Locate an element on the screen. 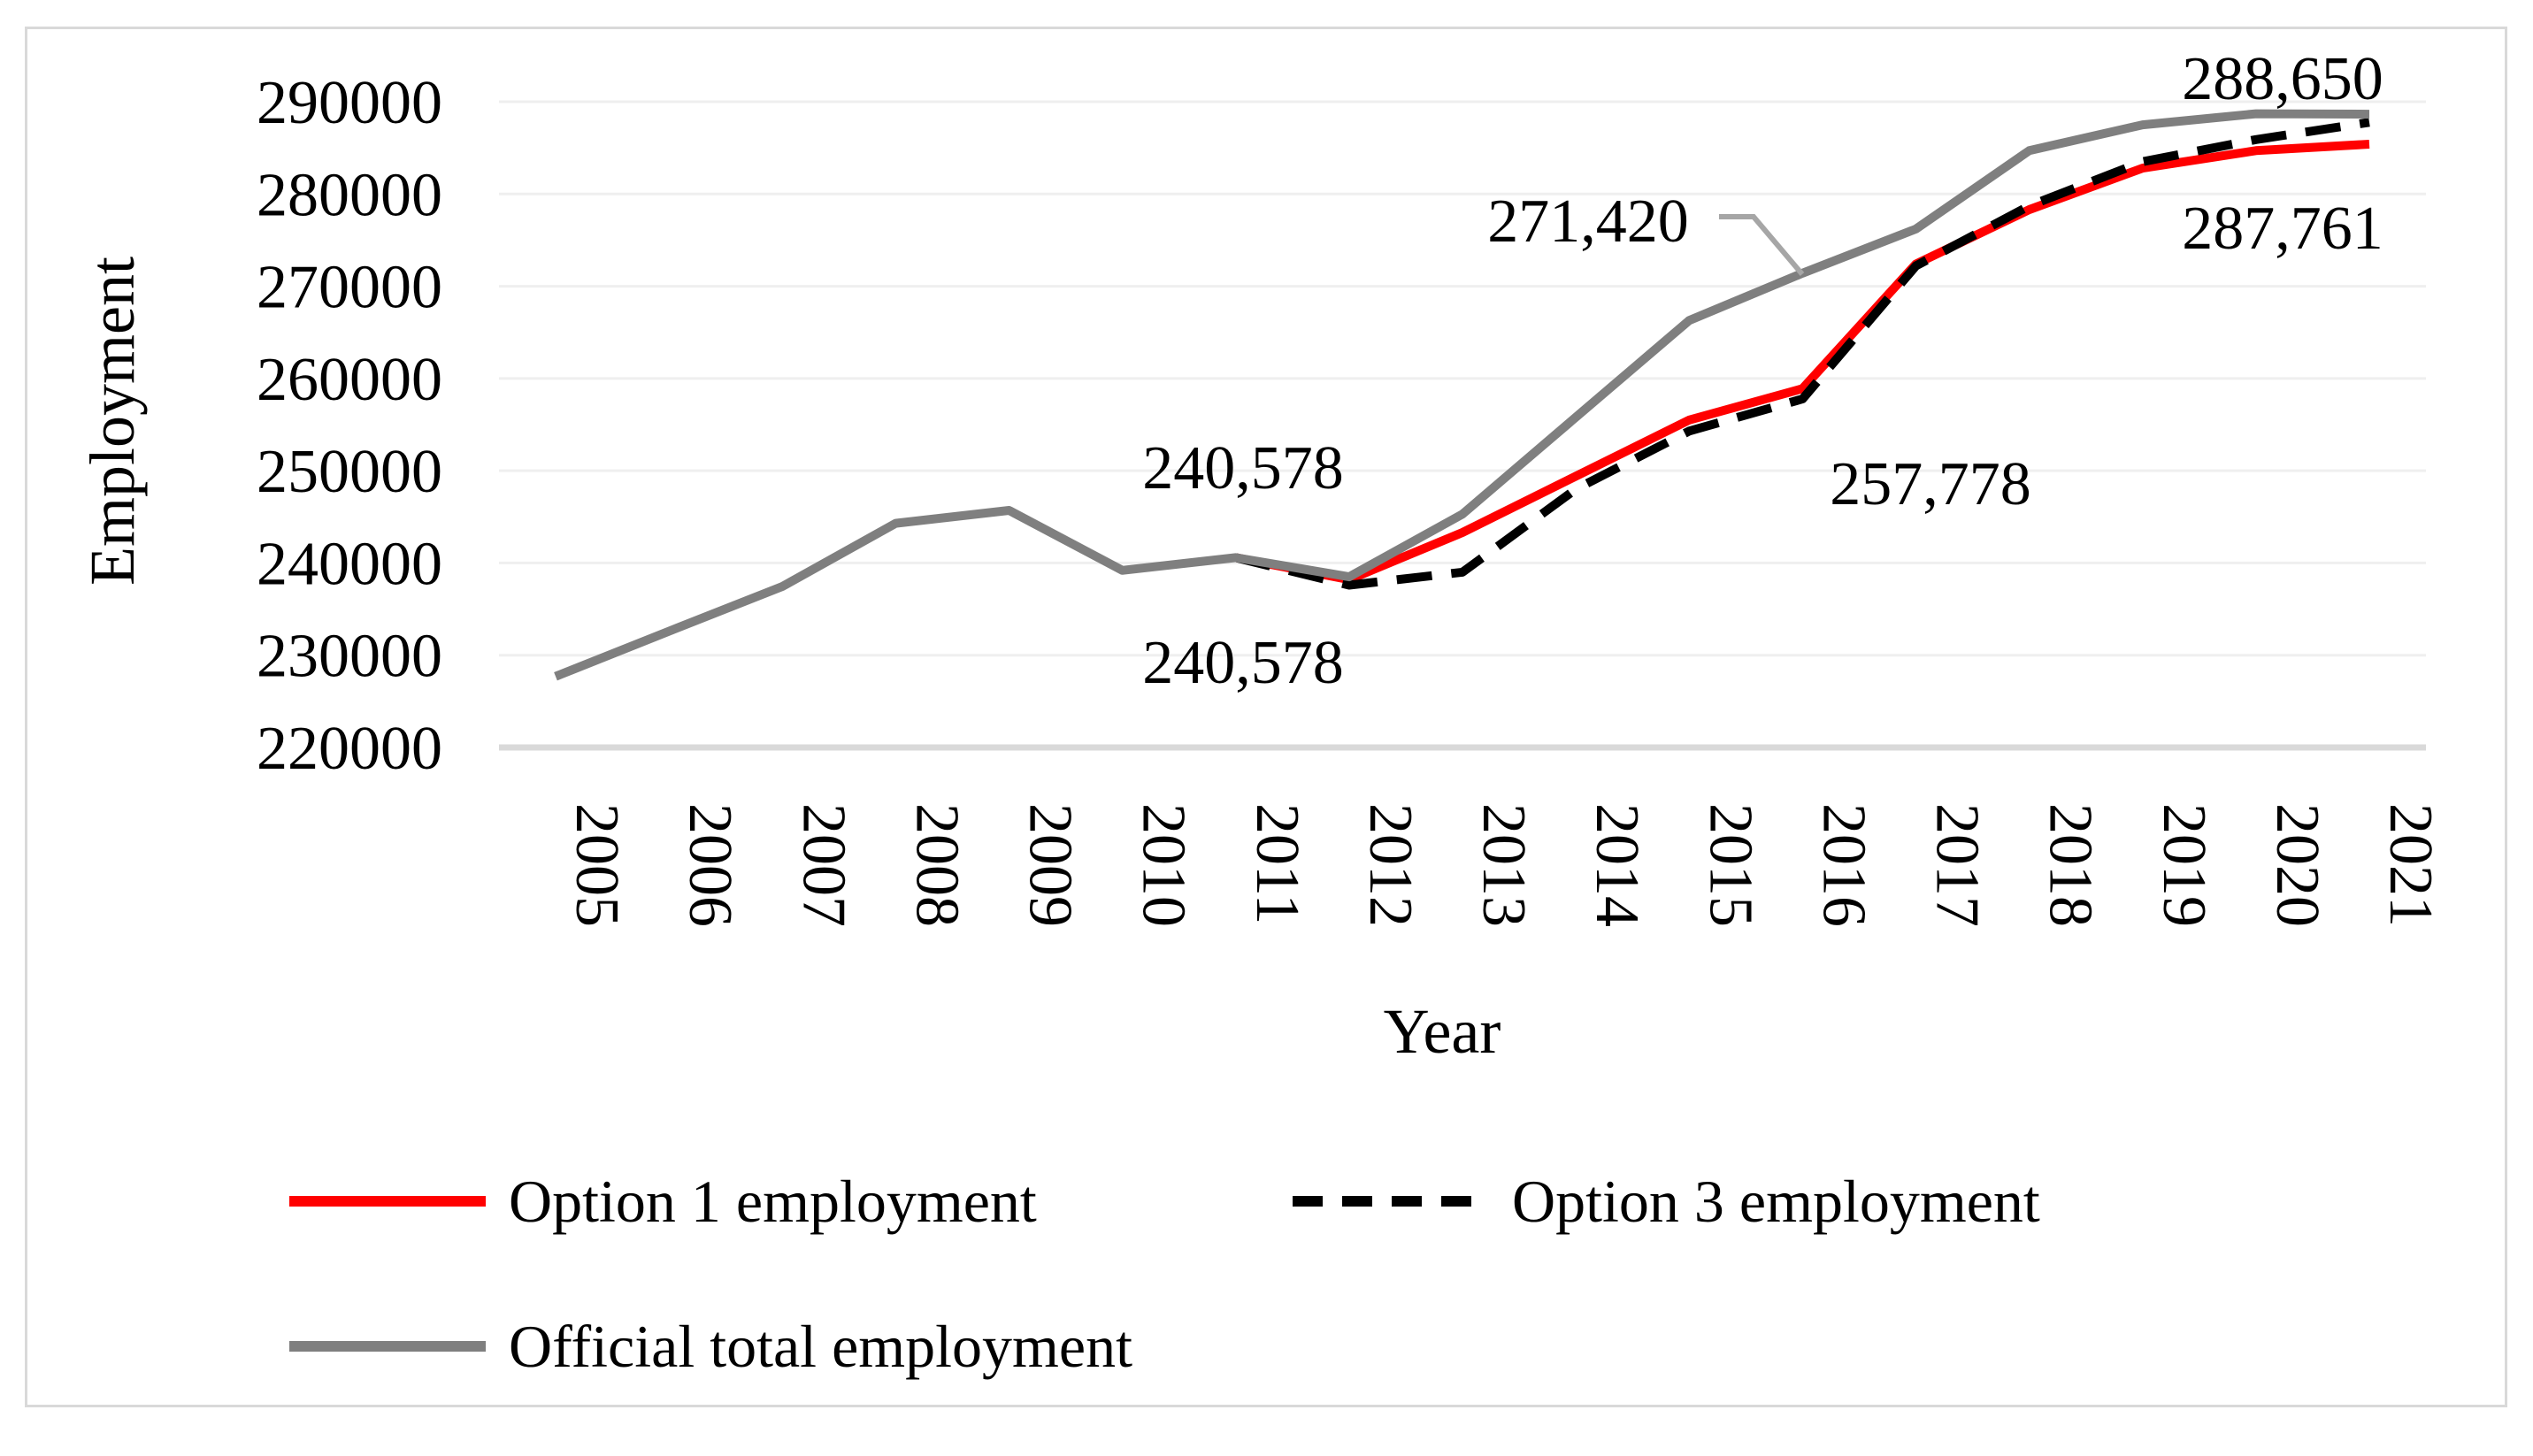  x-axis-tick-label: 2015 is located at coordinates (1730, 865).